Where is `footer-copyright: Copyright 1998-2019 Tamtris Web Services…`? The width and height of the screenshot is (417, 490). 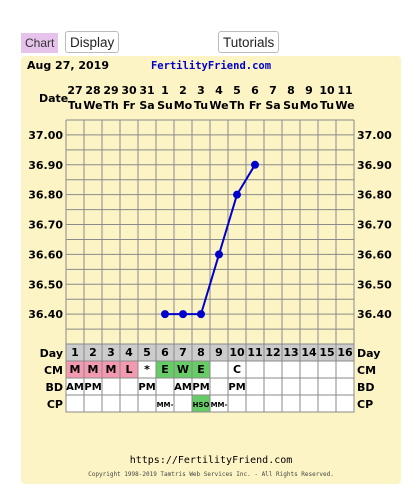 footer-copyright: Copyright 1998-2019 Tamtris Web Services… is located at coordinates (211, 474).